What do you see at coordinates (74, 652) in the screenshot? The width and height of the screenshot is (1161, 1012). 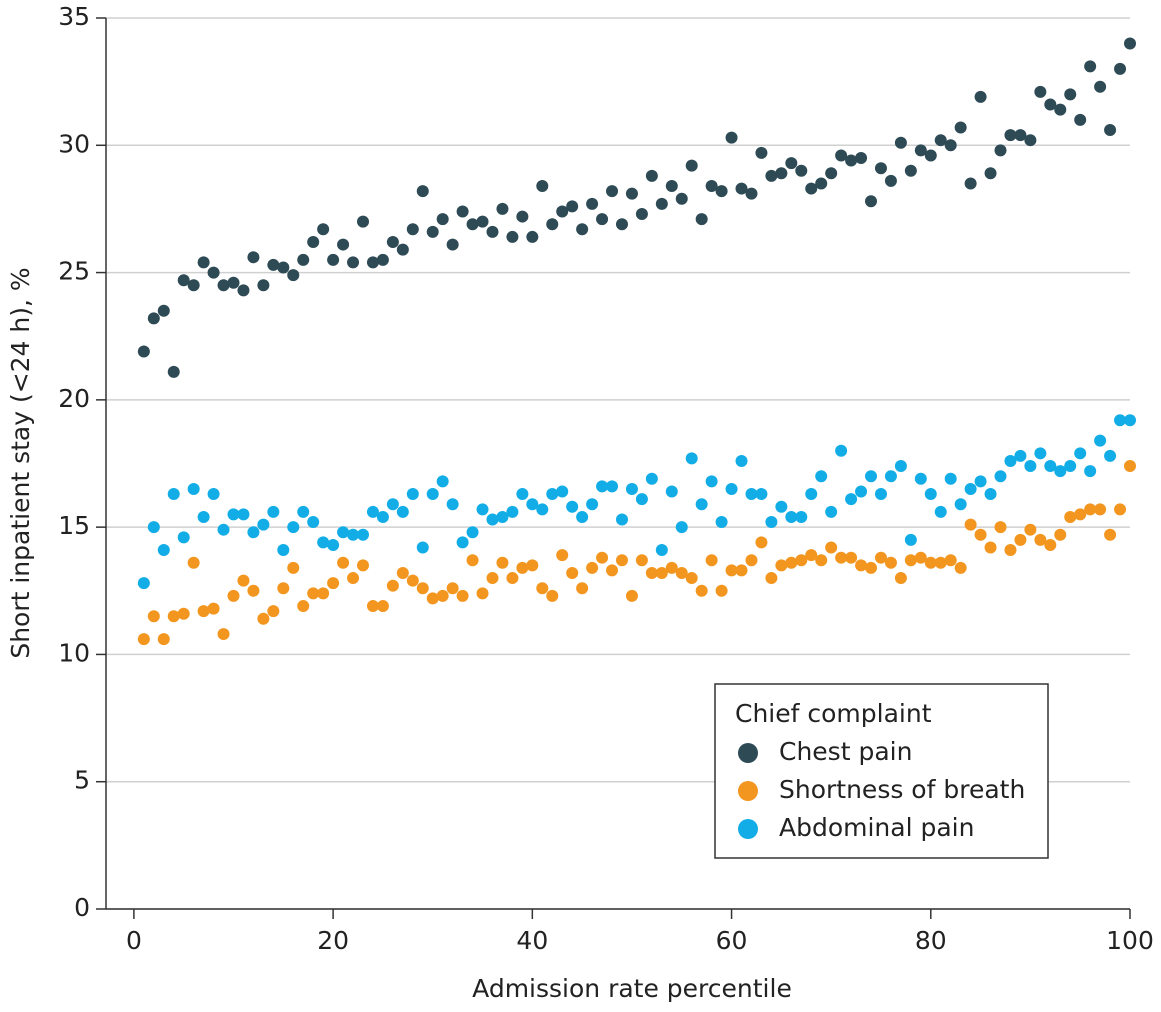 I see `y-tick-label: 10` at bounding box center [74, 652].